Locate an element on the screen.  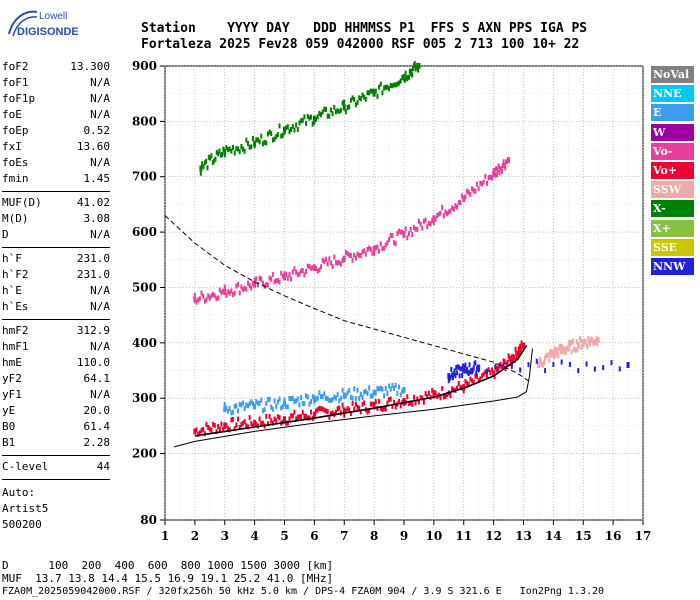
data-point-nnw is located at coordinates (449, 376).